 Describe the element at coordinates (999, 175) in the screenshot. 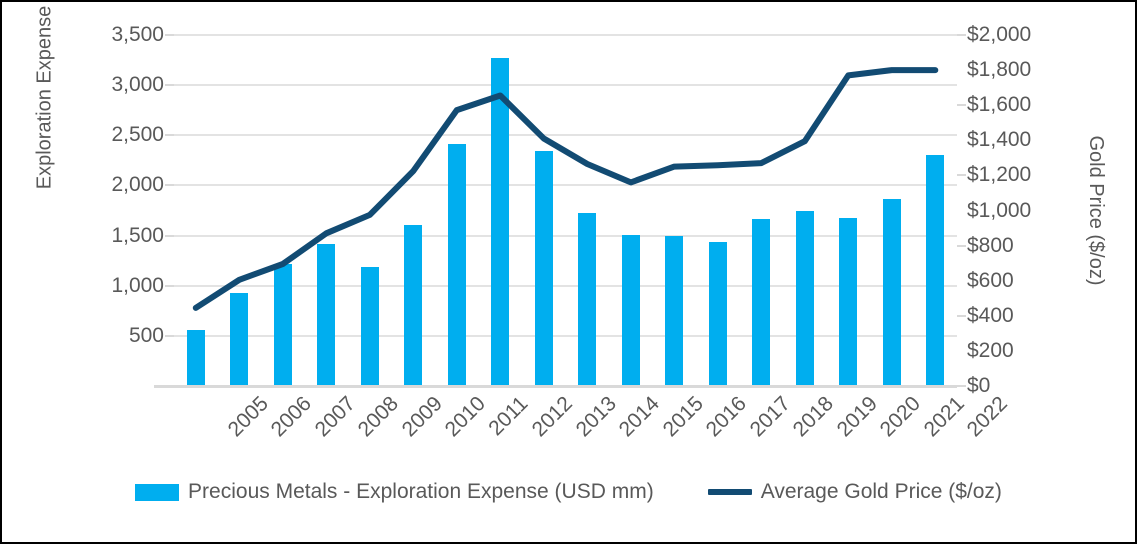

I see `y-axis-right-tick-label: $1,200` at that location.